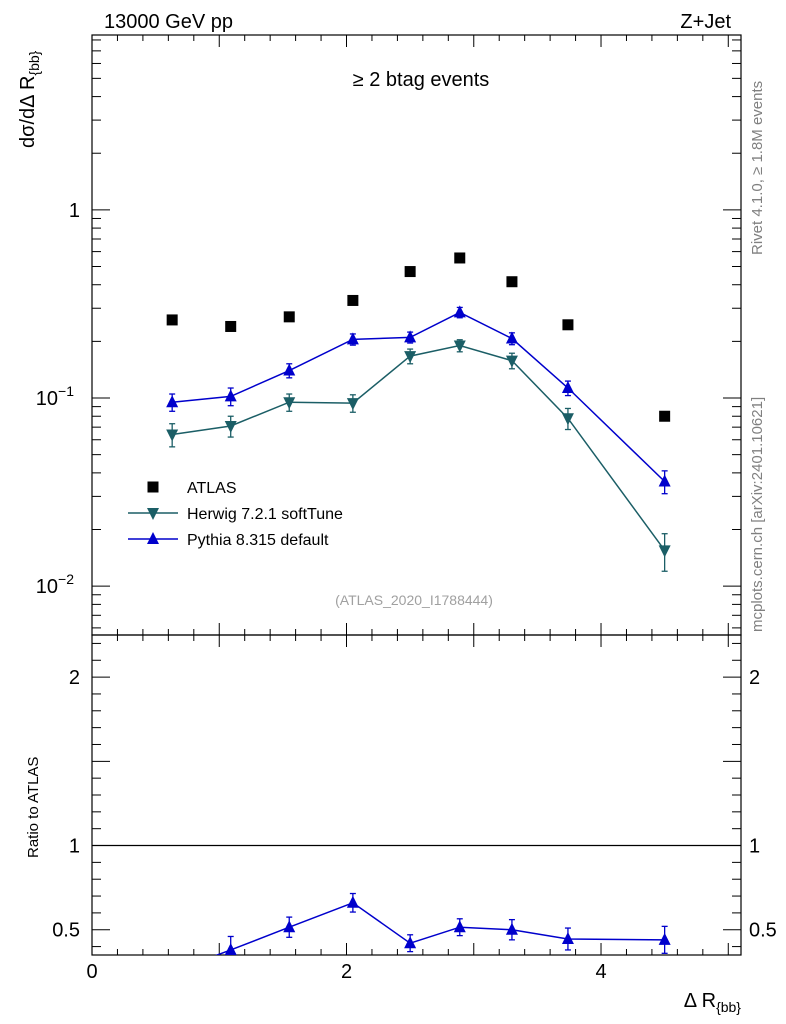 This screenshot has width=786, height=1024. What do you see at coordinates (757, 168) in the screenshot?
I see `side-label-rivet: Rivet 4.1.0, ≥ 1.8M events` at bounding box center [757, 168].